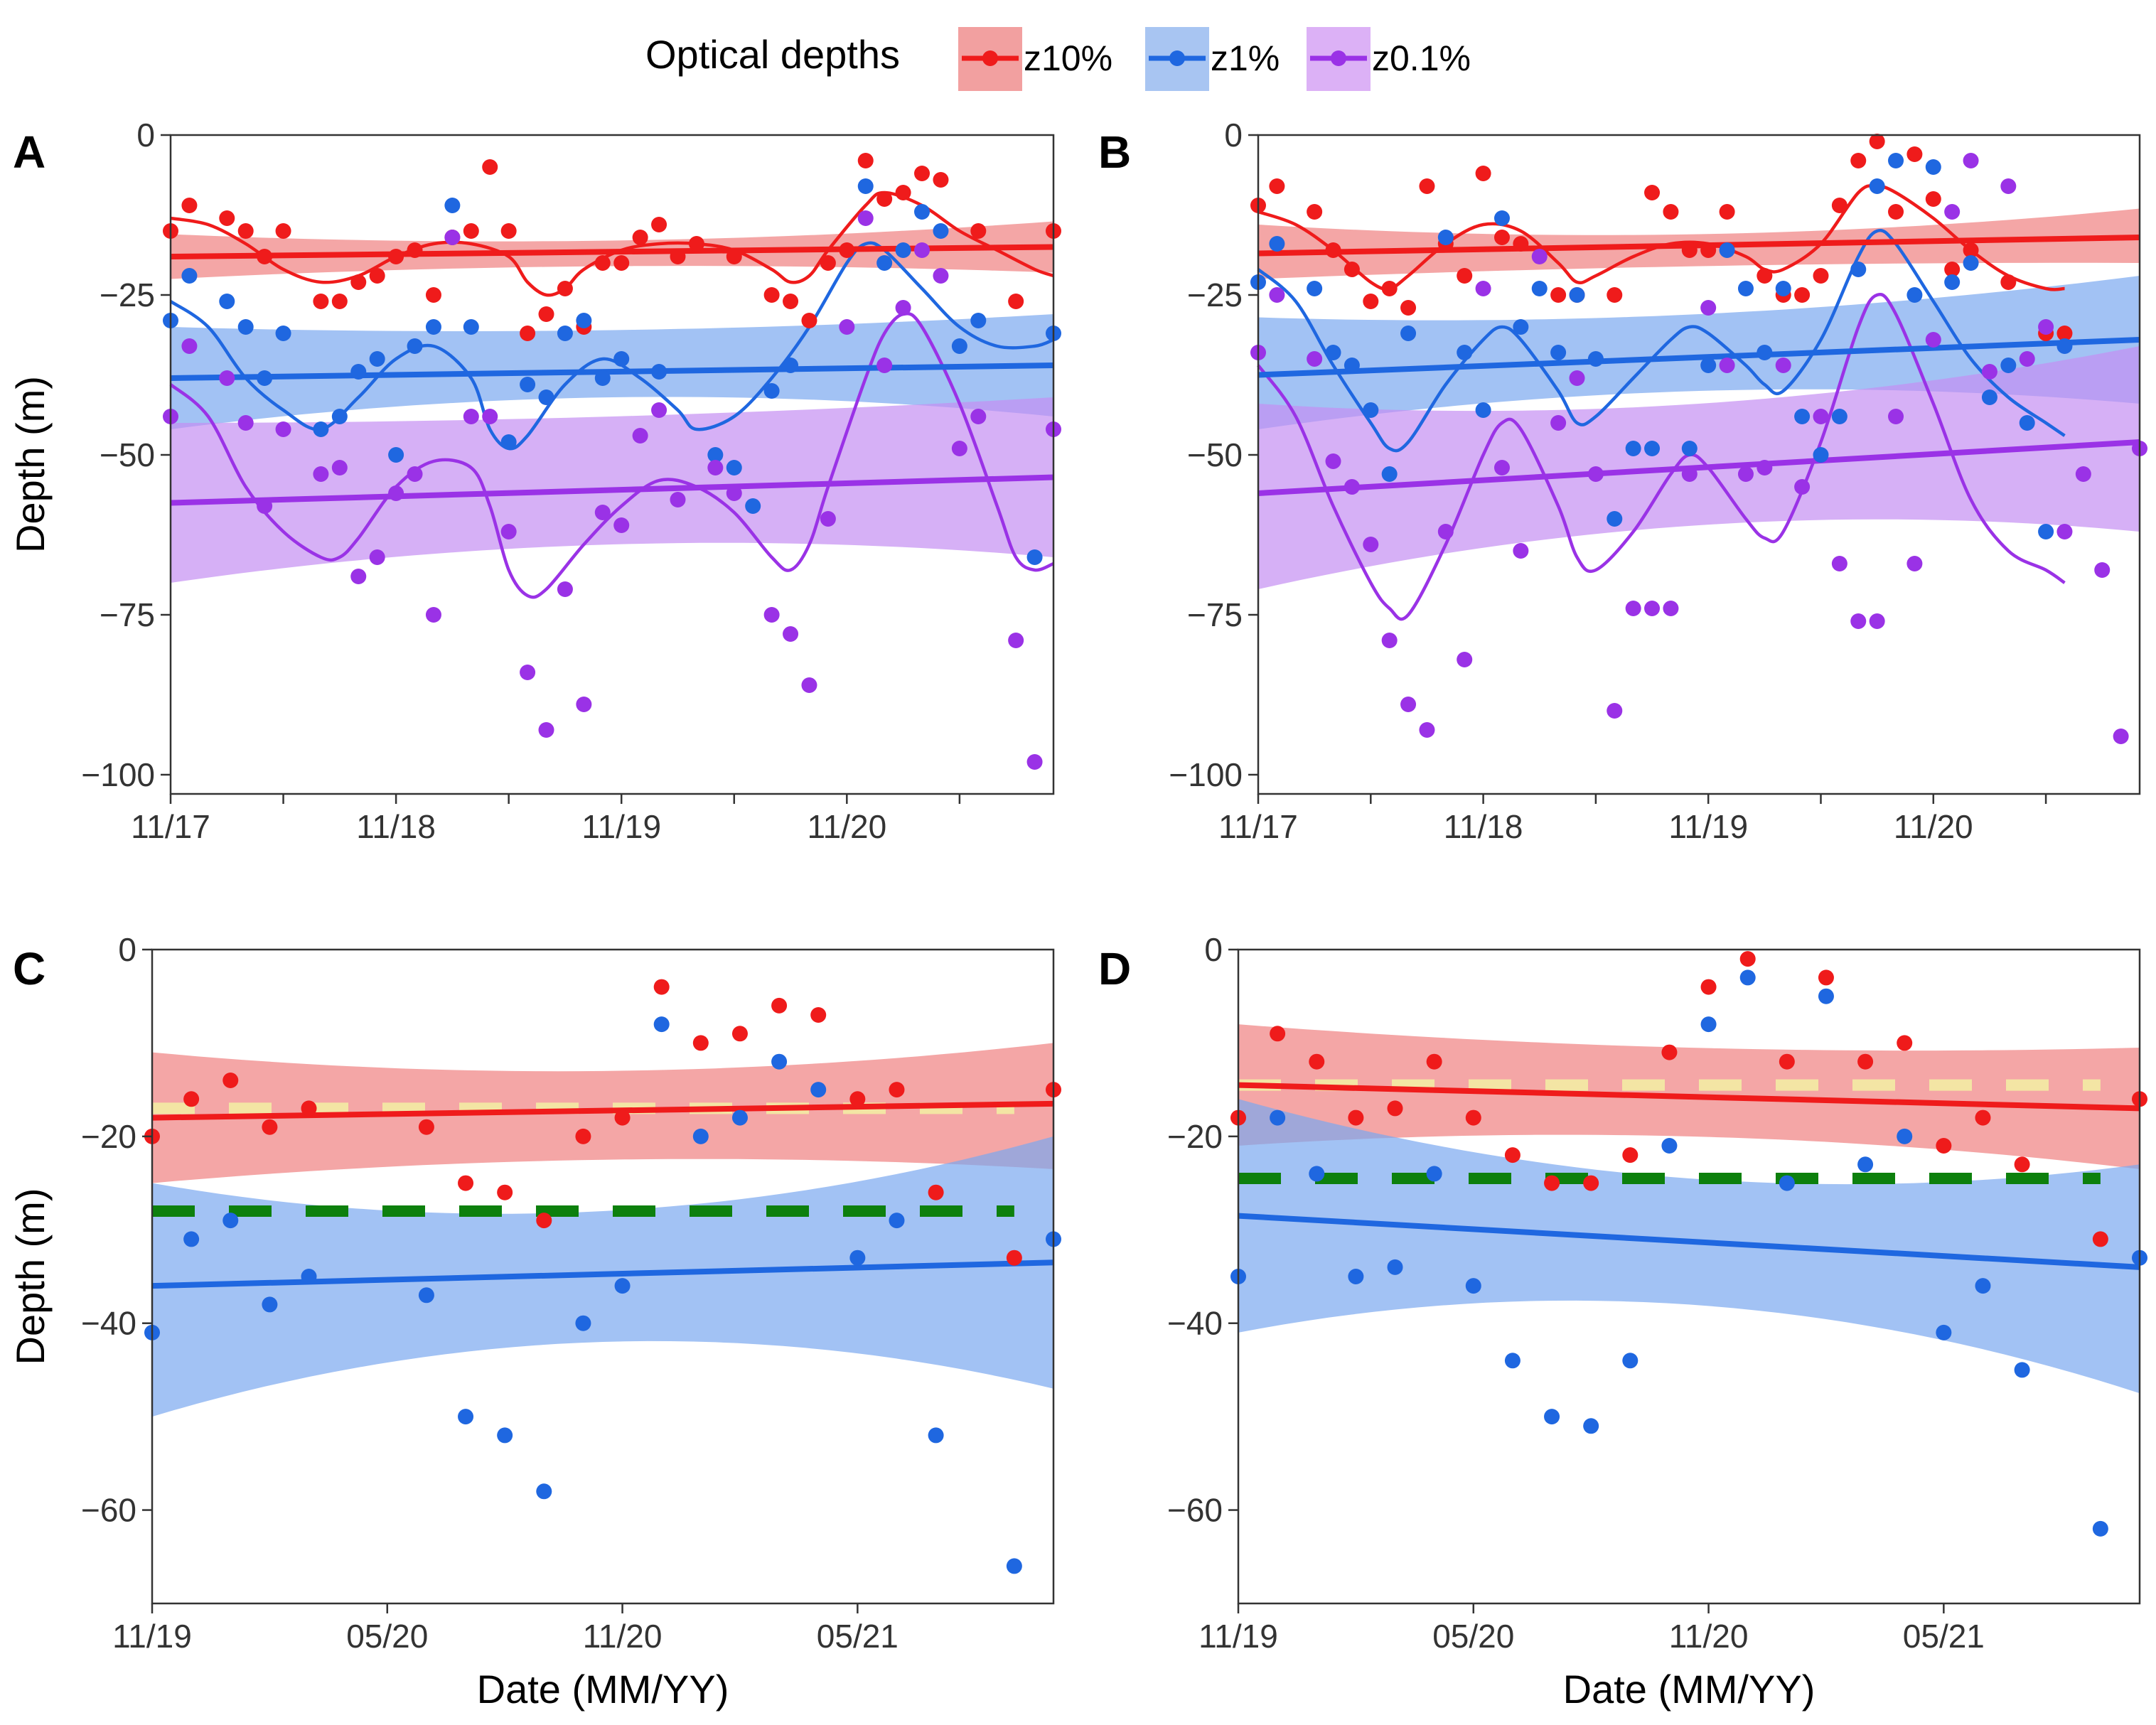  What do you see at coordinates (1114, 968) in the screenshot?
I see `panel-letter: D` at bounding box center [1114, 968].